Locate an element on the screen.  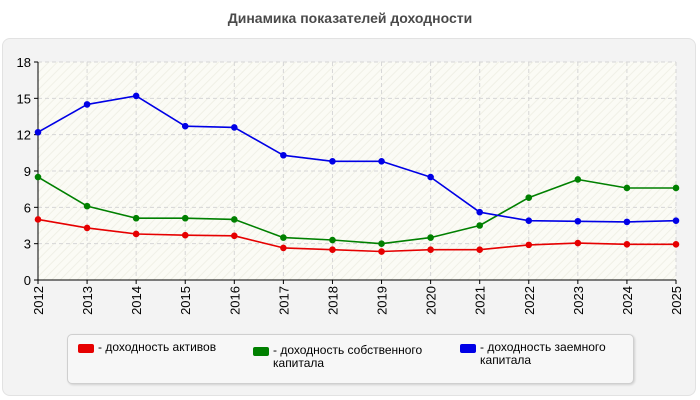
legend-item-assets: - доходность активов is located at coordinates (160, 347).